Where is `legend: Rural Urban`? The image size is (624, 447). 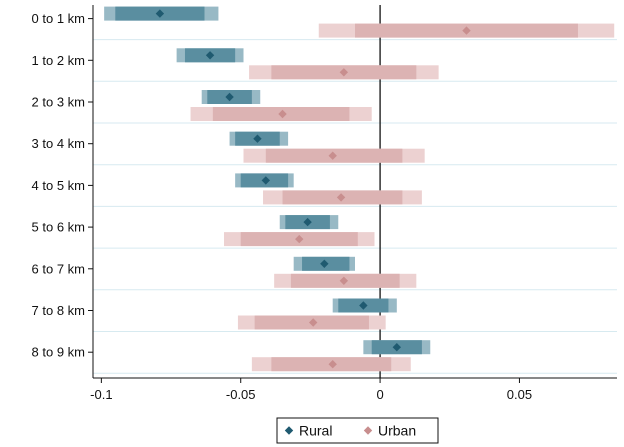 legend: Rural Urban is located at coordinates (357, 430).